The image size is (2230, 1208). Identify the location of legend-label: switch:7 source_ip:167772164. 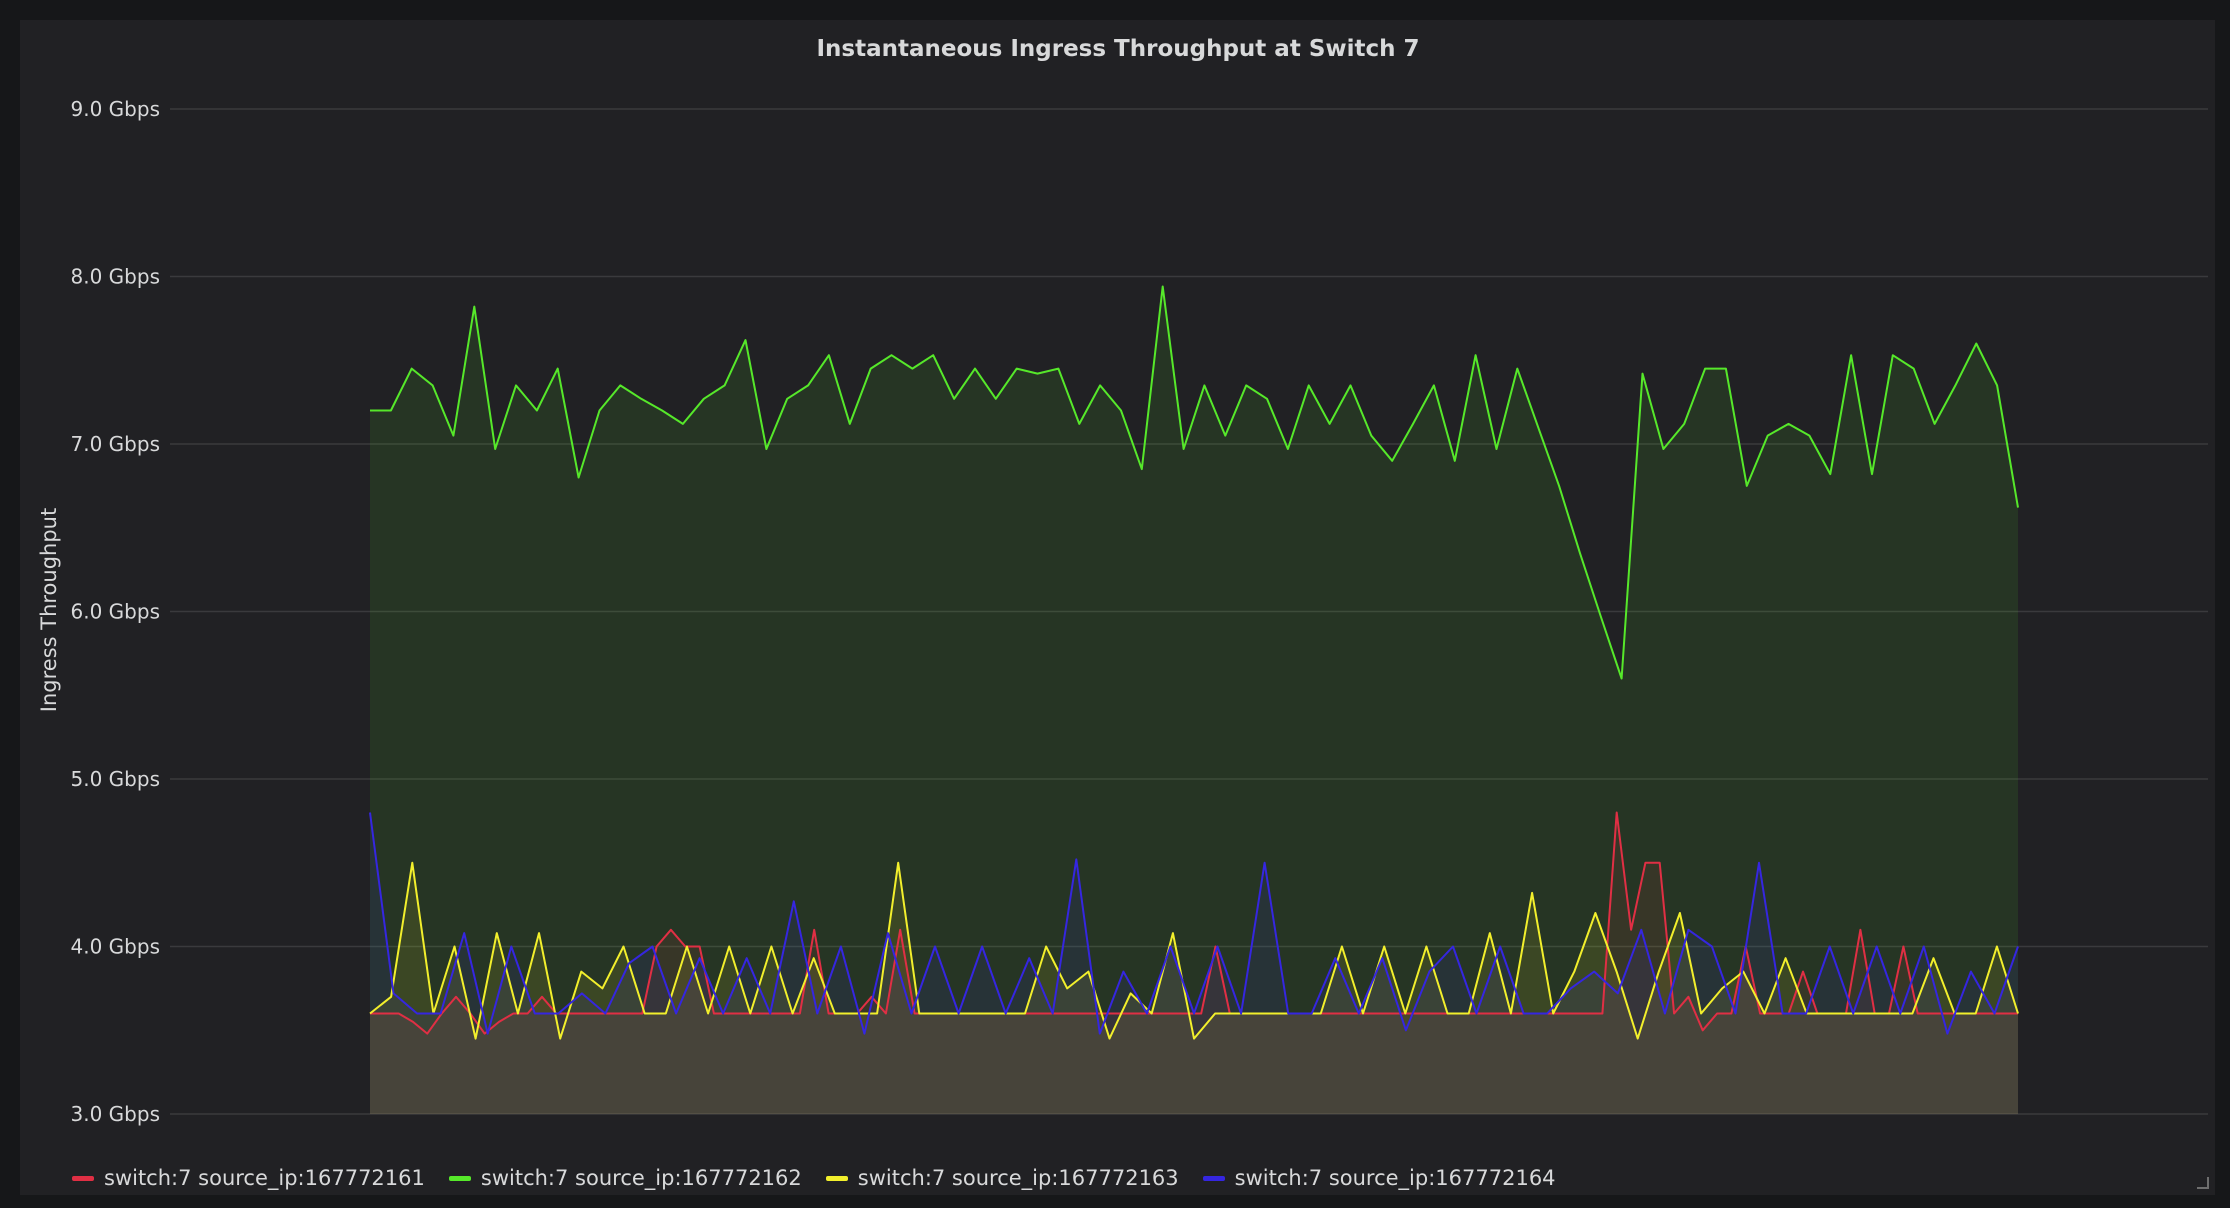
(1395, 1178).